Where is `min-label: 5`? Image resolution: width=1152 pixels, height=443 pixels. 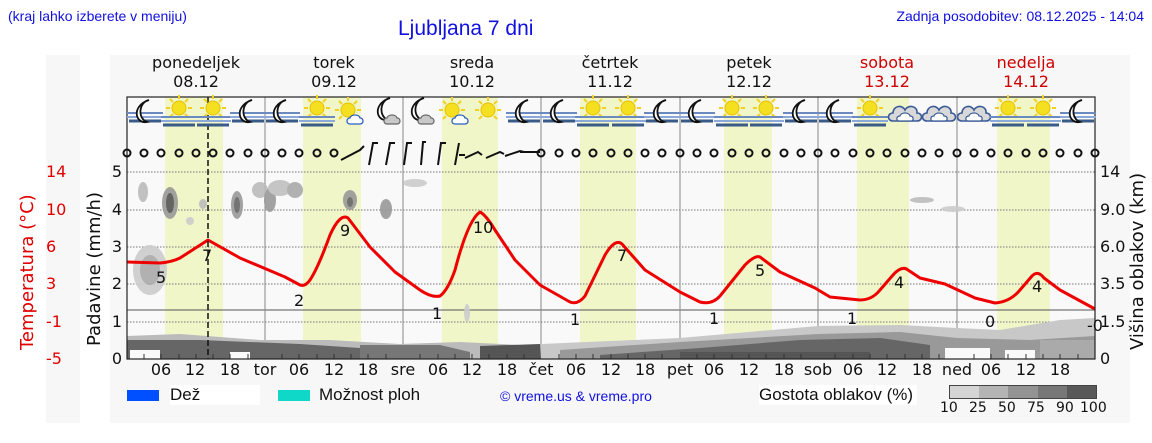
min-label: 5 is located at coordinates (161, 277).